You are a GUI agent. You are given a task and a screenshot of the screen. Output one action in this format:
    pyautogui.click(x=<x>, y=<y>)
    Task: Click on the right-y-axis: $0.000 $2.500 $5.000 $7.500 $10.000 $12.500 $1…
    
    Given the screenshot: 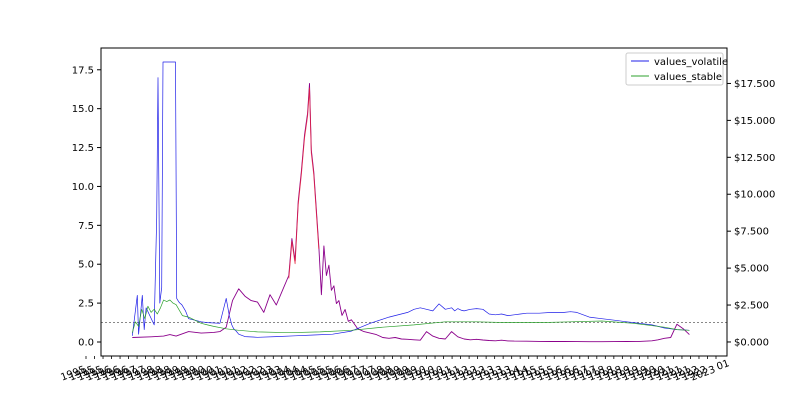 What is the action you would take?
    pyautogui.click(x=751, y=213)
    